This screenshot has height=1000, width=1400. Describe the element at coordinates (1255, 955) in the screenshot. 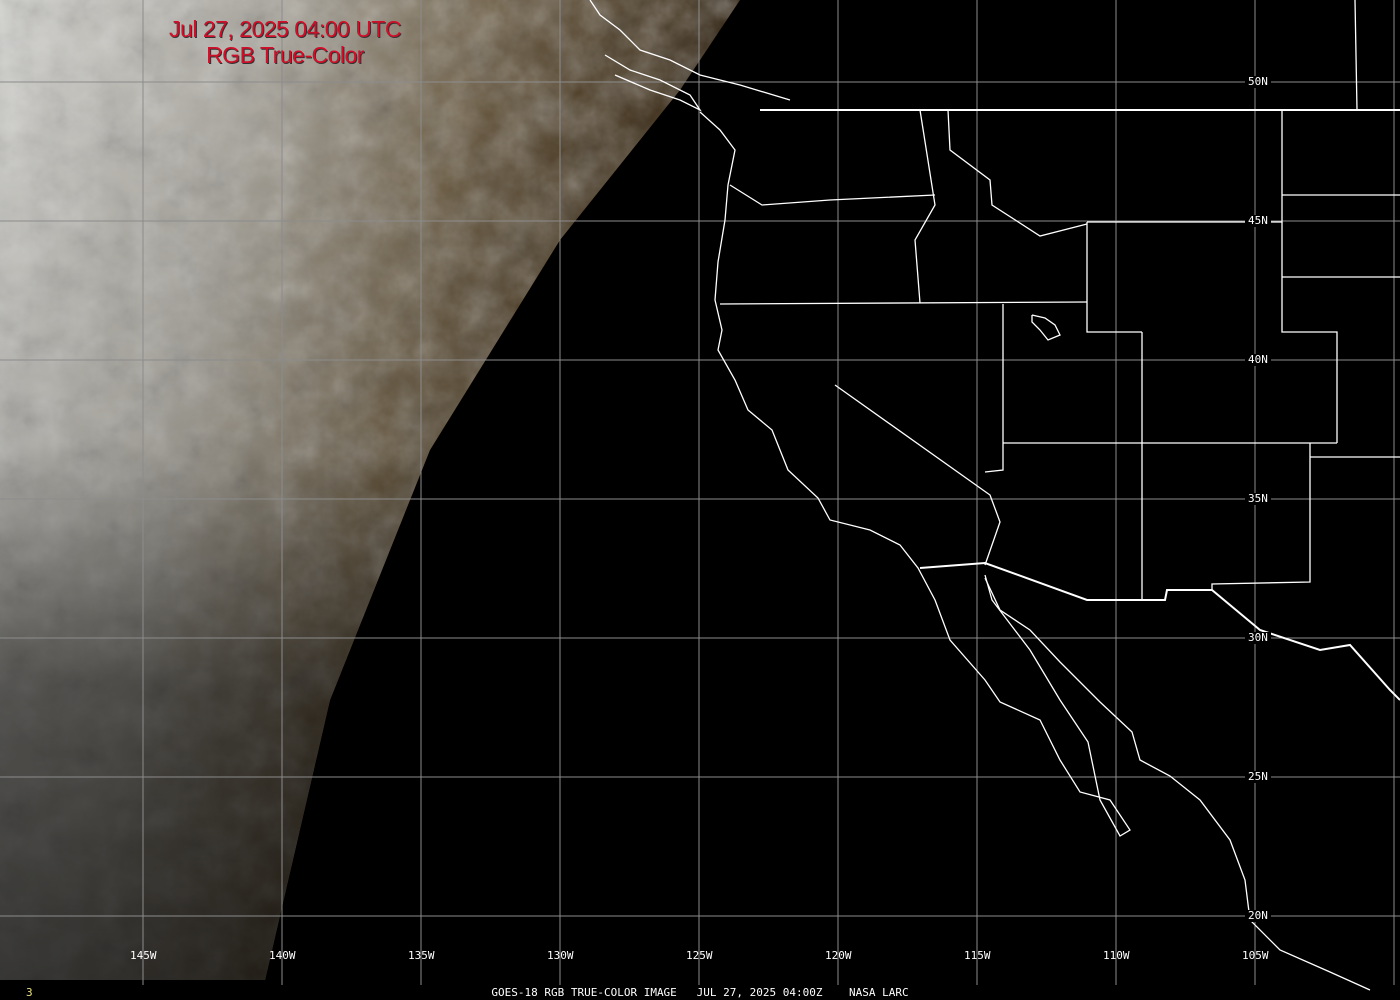

I see `longitude-label: 105W` at that location.